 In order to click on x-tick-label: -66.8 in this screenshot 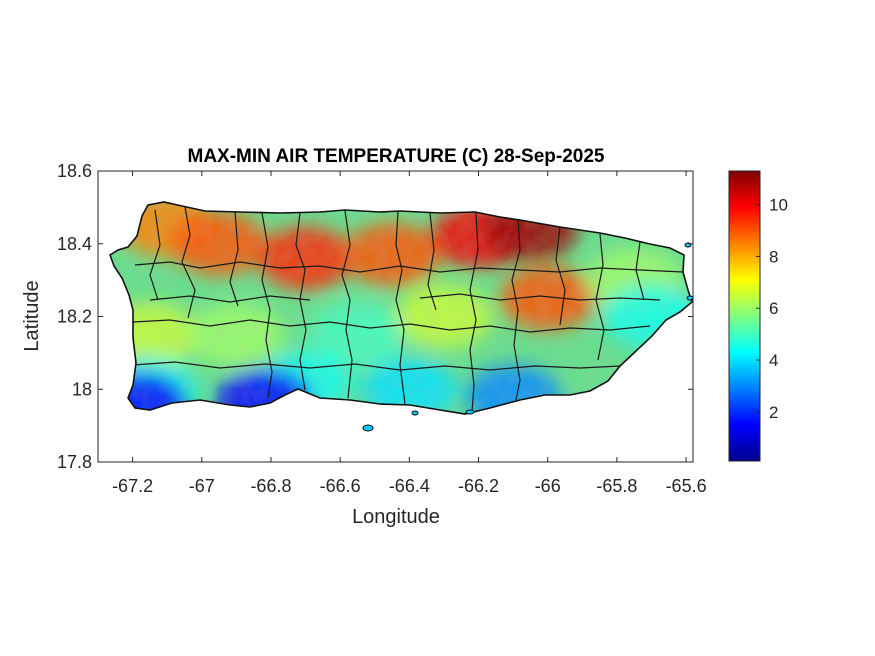, I will do `click(270, 486)`.